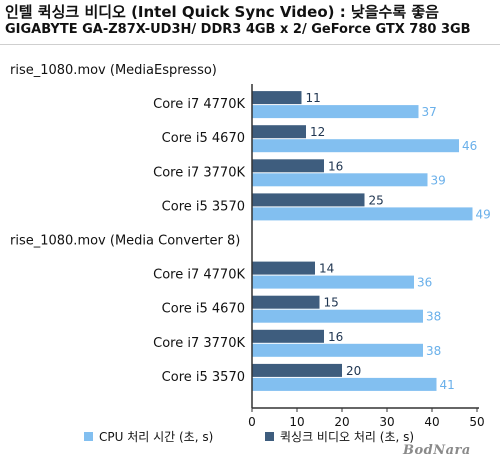 The width and height of the screenshot is (500, 463). I want to click on x-tick-label: 10, so click(296, 422).